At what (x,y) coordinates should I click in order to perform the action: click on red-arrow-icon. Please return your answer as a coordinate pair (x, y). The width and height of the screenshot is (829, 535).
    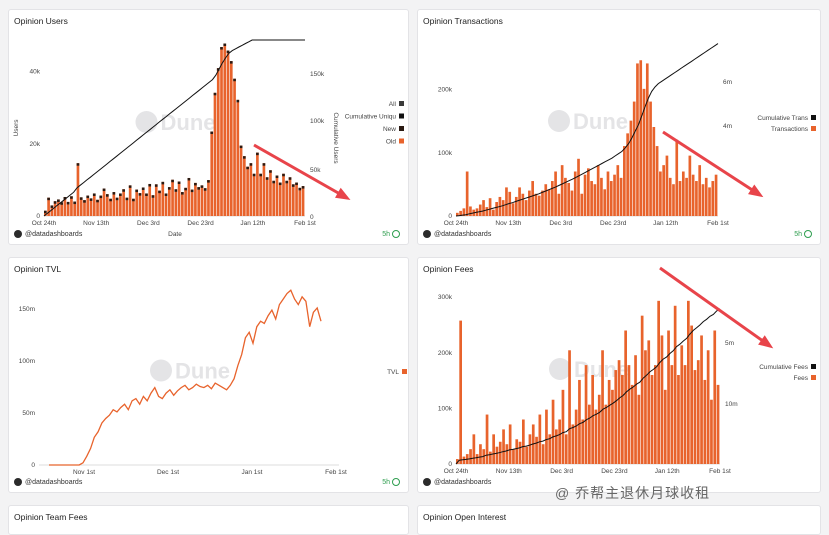
    Looking at the image, I should click on (711, 163).